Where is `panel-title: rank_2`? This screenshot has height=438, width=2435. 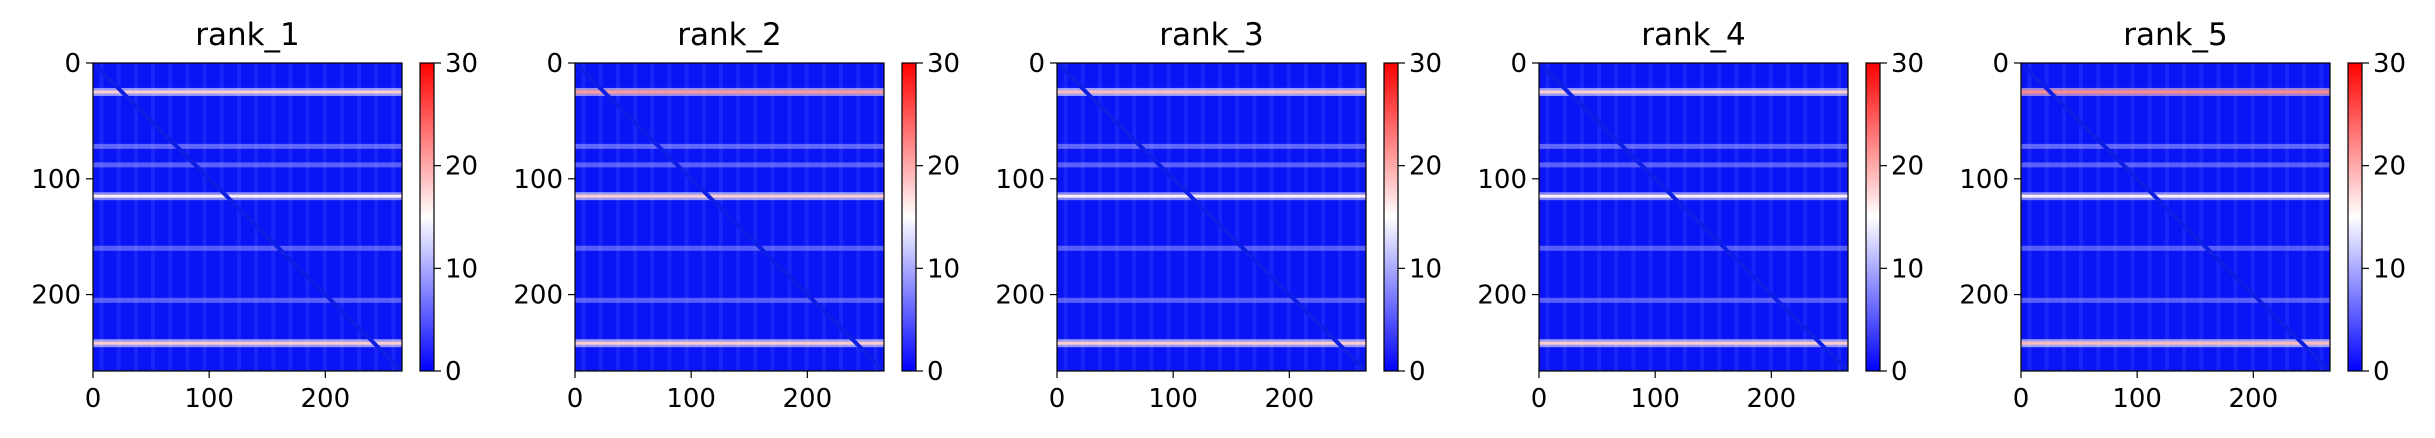
panel-title: rank_2 is located at coordinates (729, 35).